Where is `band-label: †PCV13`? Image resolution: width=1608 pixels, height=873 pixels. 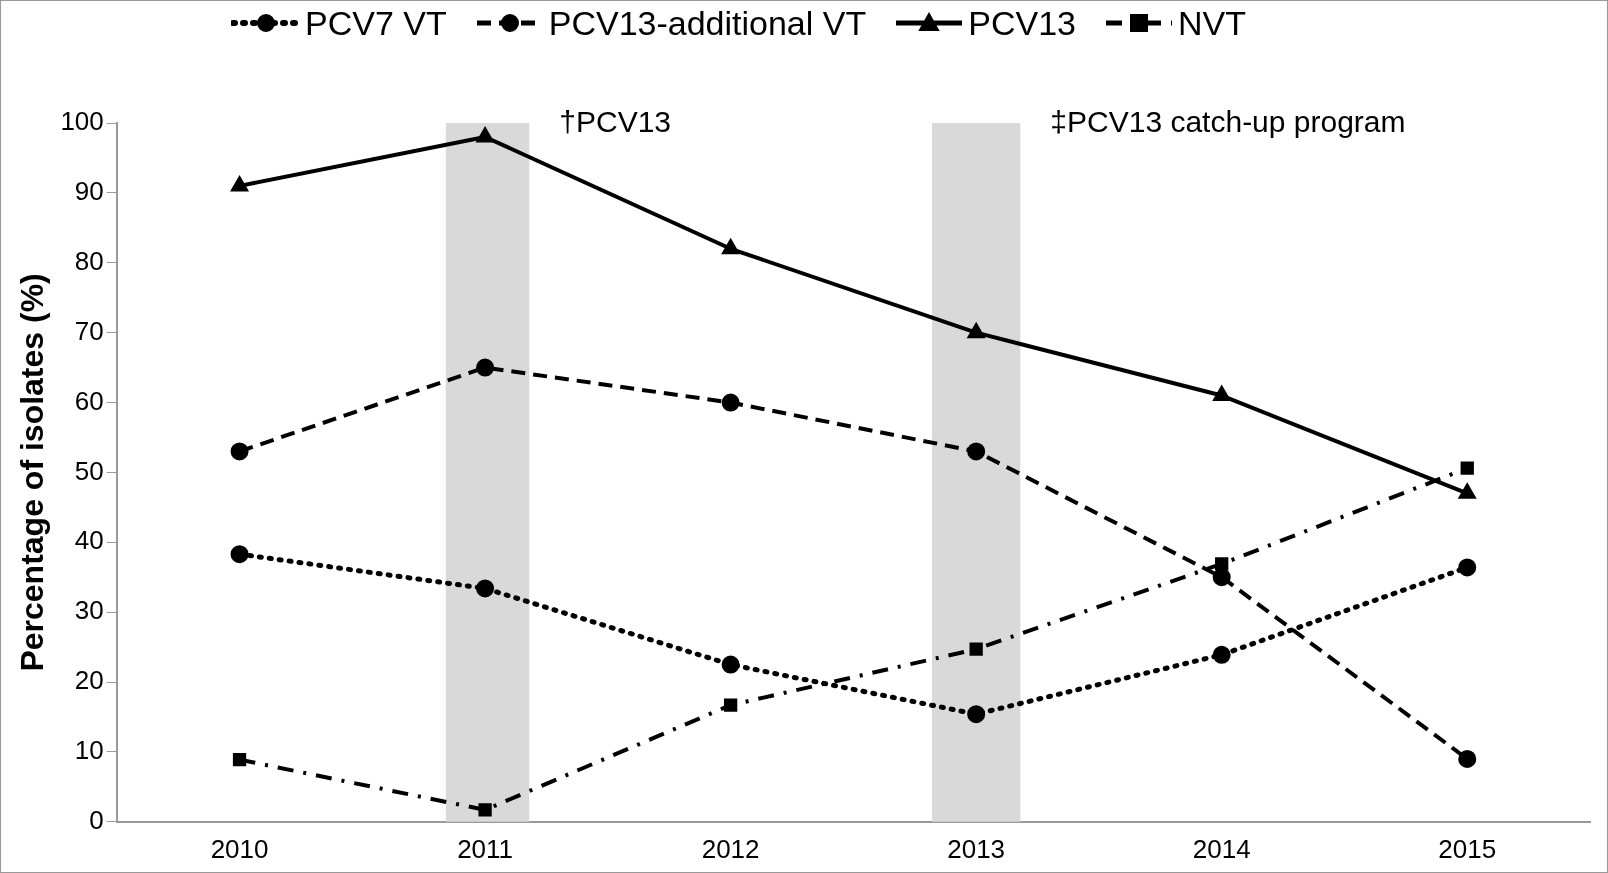
band-label: †PCV13 is located at coordinates (615, 122).